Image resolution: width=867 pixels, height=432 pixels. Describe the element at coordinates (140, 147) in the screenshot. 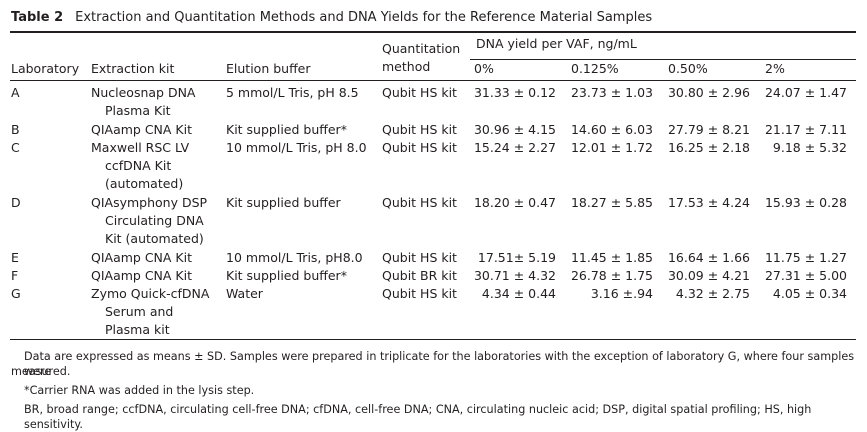

I see `row-c-kit-line1: Maxwell RSC LV` at that location.